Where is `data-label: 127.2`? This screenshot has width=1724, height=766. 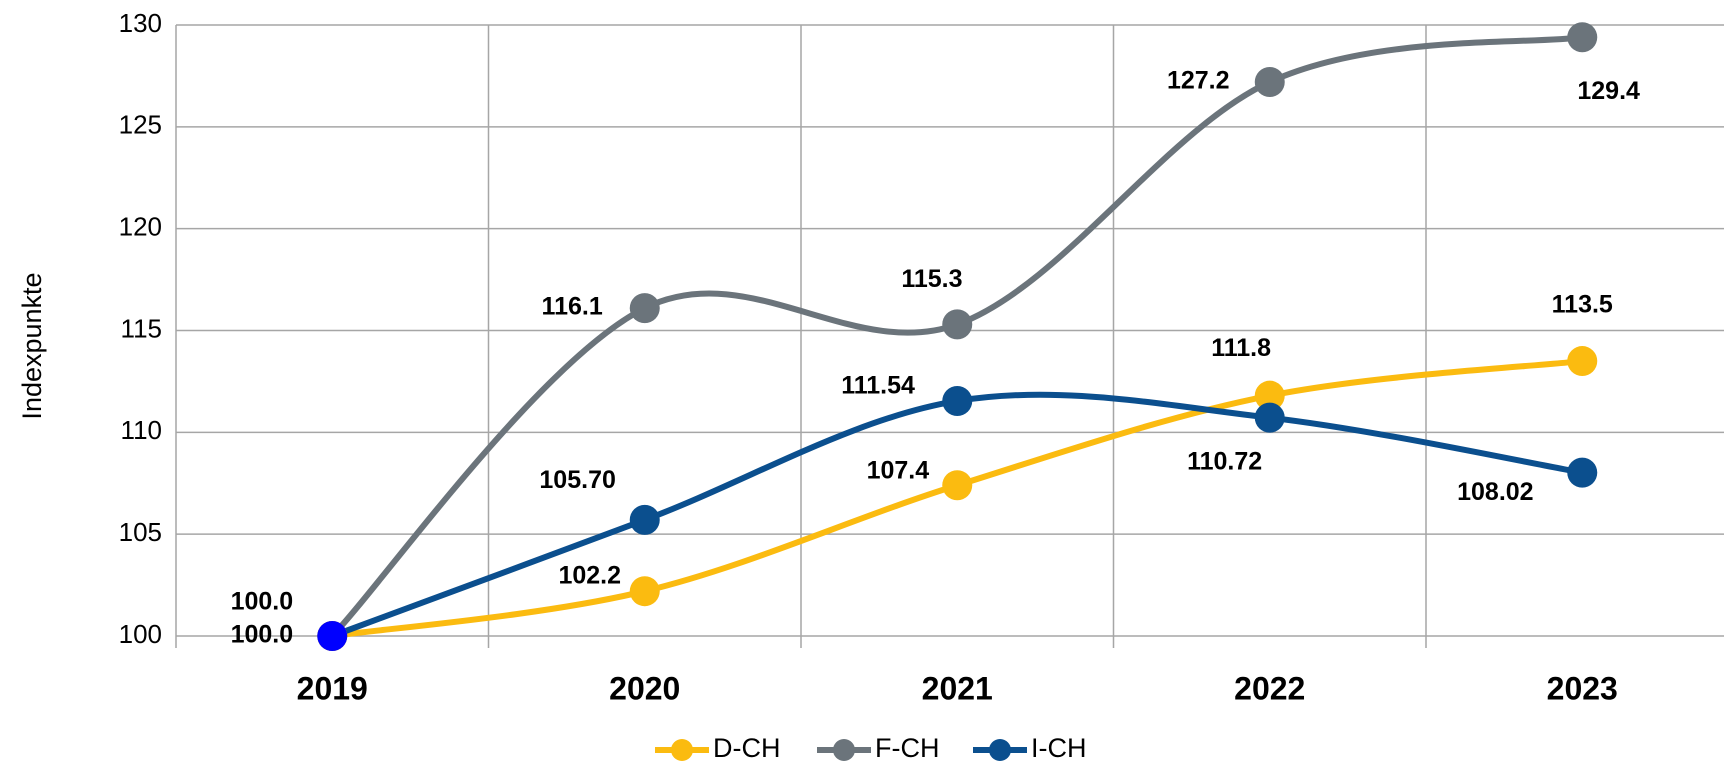
data-label: 127.2 is located at coordinates (1198, 81).